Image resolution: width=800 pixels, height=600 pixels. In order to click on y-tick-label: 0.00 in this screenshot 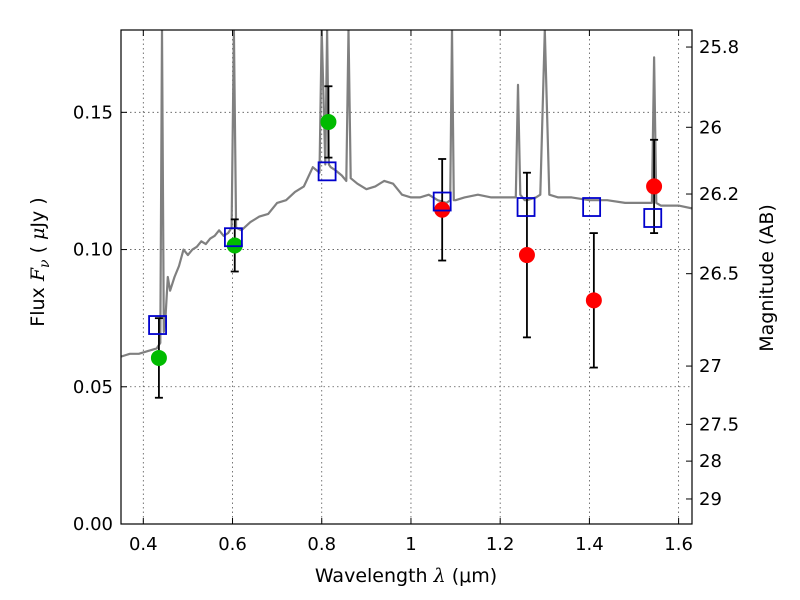, I will do `click(93, 524)`.